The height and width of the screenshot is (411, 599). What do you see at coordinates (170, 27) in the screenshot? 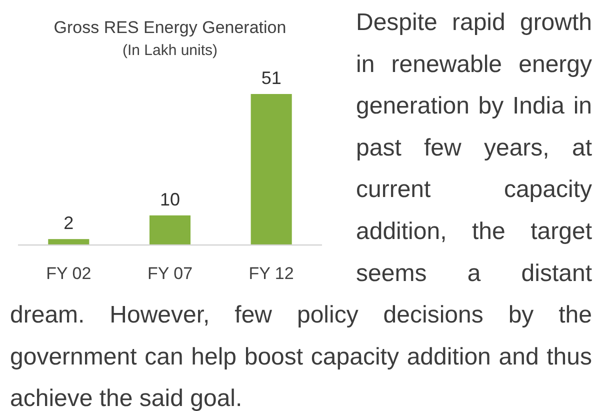
I see `chart-title: Gross RES Energy Generation` at bounding box center [170, 27].